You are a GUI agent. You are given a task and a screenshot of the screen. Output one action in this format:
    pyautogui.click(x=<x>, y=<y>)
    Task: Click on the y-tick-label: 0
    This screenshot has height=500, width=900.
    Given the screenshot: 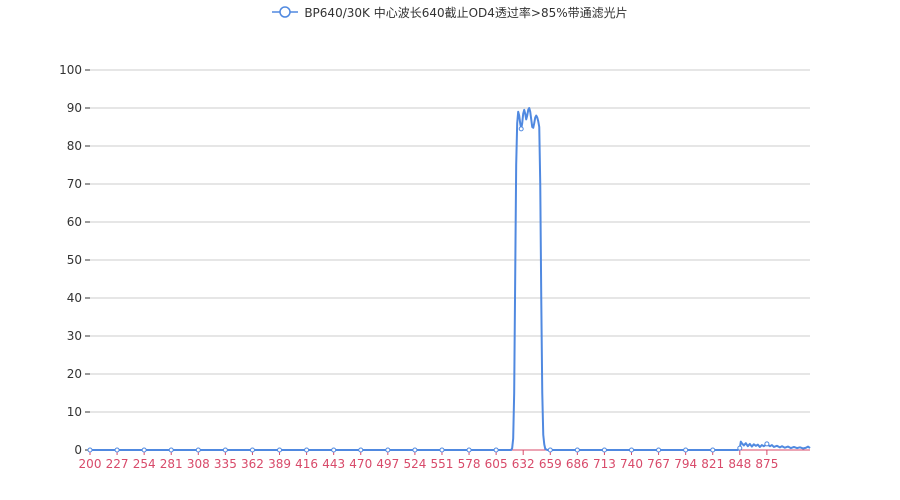 What is the action you would take?
    pyautogui.click(x=78, y=450)
    